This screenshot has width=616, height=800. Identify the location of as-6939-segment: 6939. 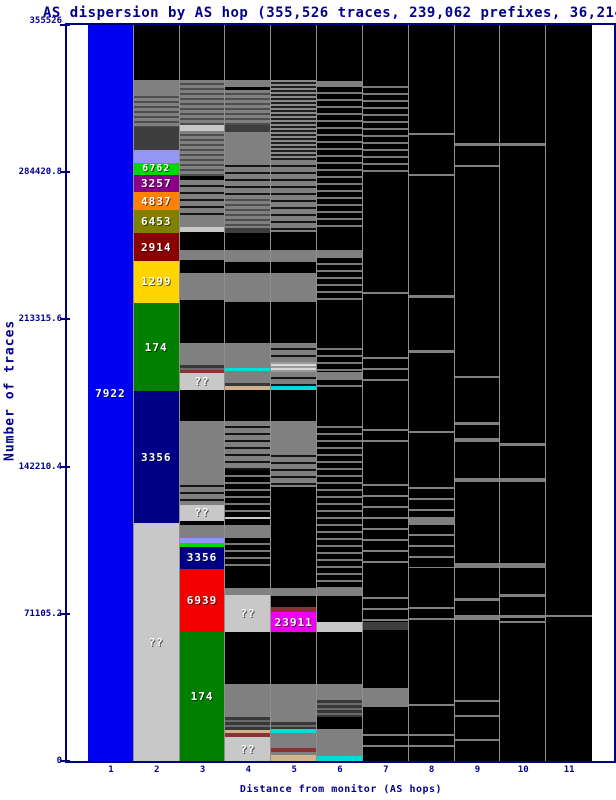
(202, 600).